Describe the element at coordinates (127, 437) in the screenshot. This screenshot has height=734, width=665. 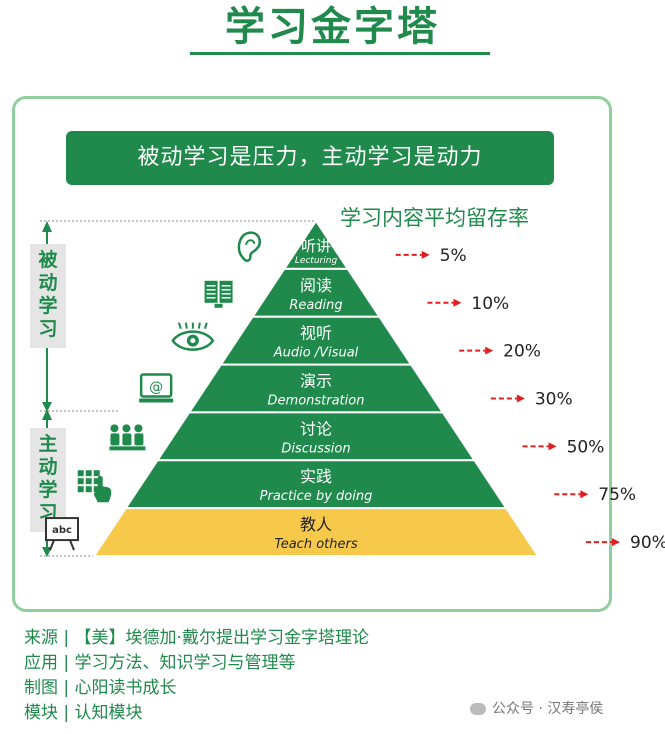
I see `group-icon` at that location.